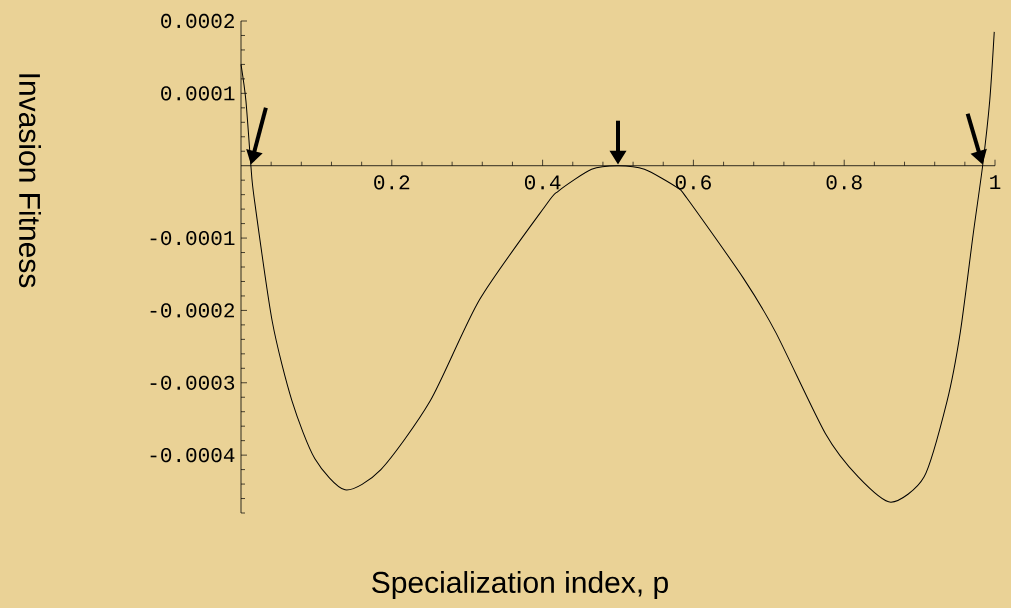  Describe the element at coordinates (844, 182) in the screenshot. I see `x-tick-label: 0.8` at that location.